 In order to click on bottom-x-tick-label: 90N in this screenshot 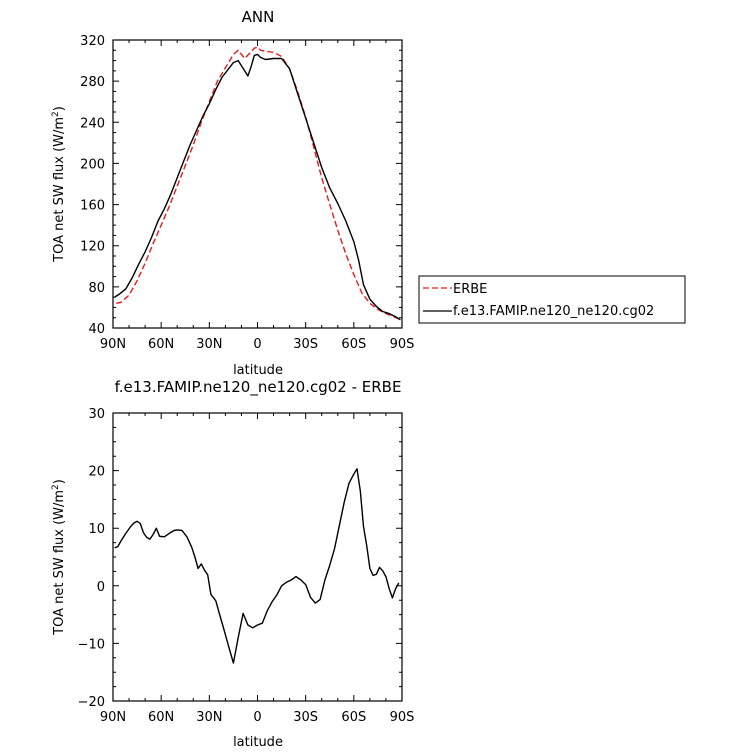, I will do `click(113, 717)`.